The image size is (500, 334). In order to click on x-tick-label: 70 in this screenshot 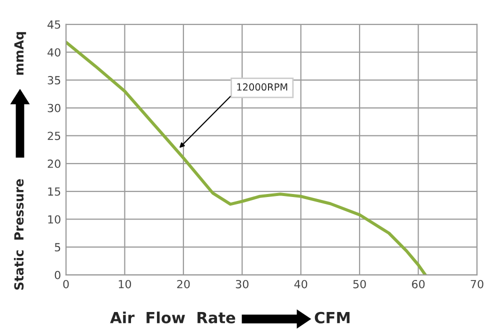, I will do `click(477, 284)`.